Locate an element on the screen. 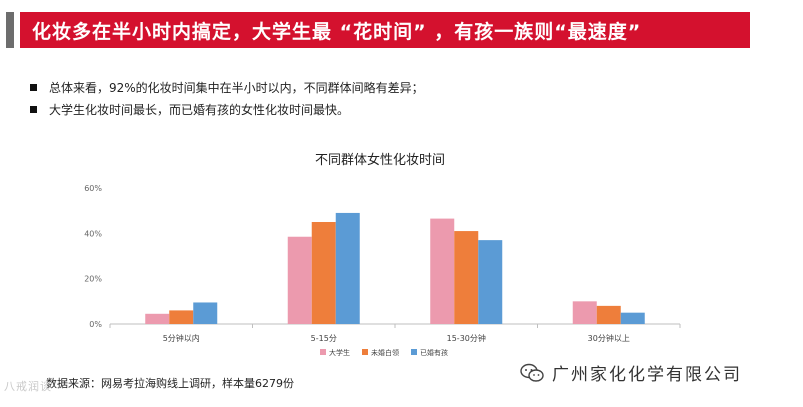 This screenshot has height=407, width=803. header-banner: 化妆多在半小时内搞定，大学生最 “花时间” ，有孩一族则“最速度” is located at coordinates (385, 30).